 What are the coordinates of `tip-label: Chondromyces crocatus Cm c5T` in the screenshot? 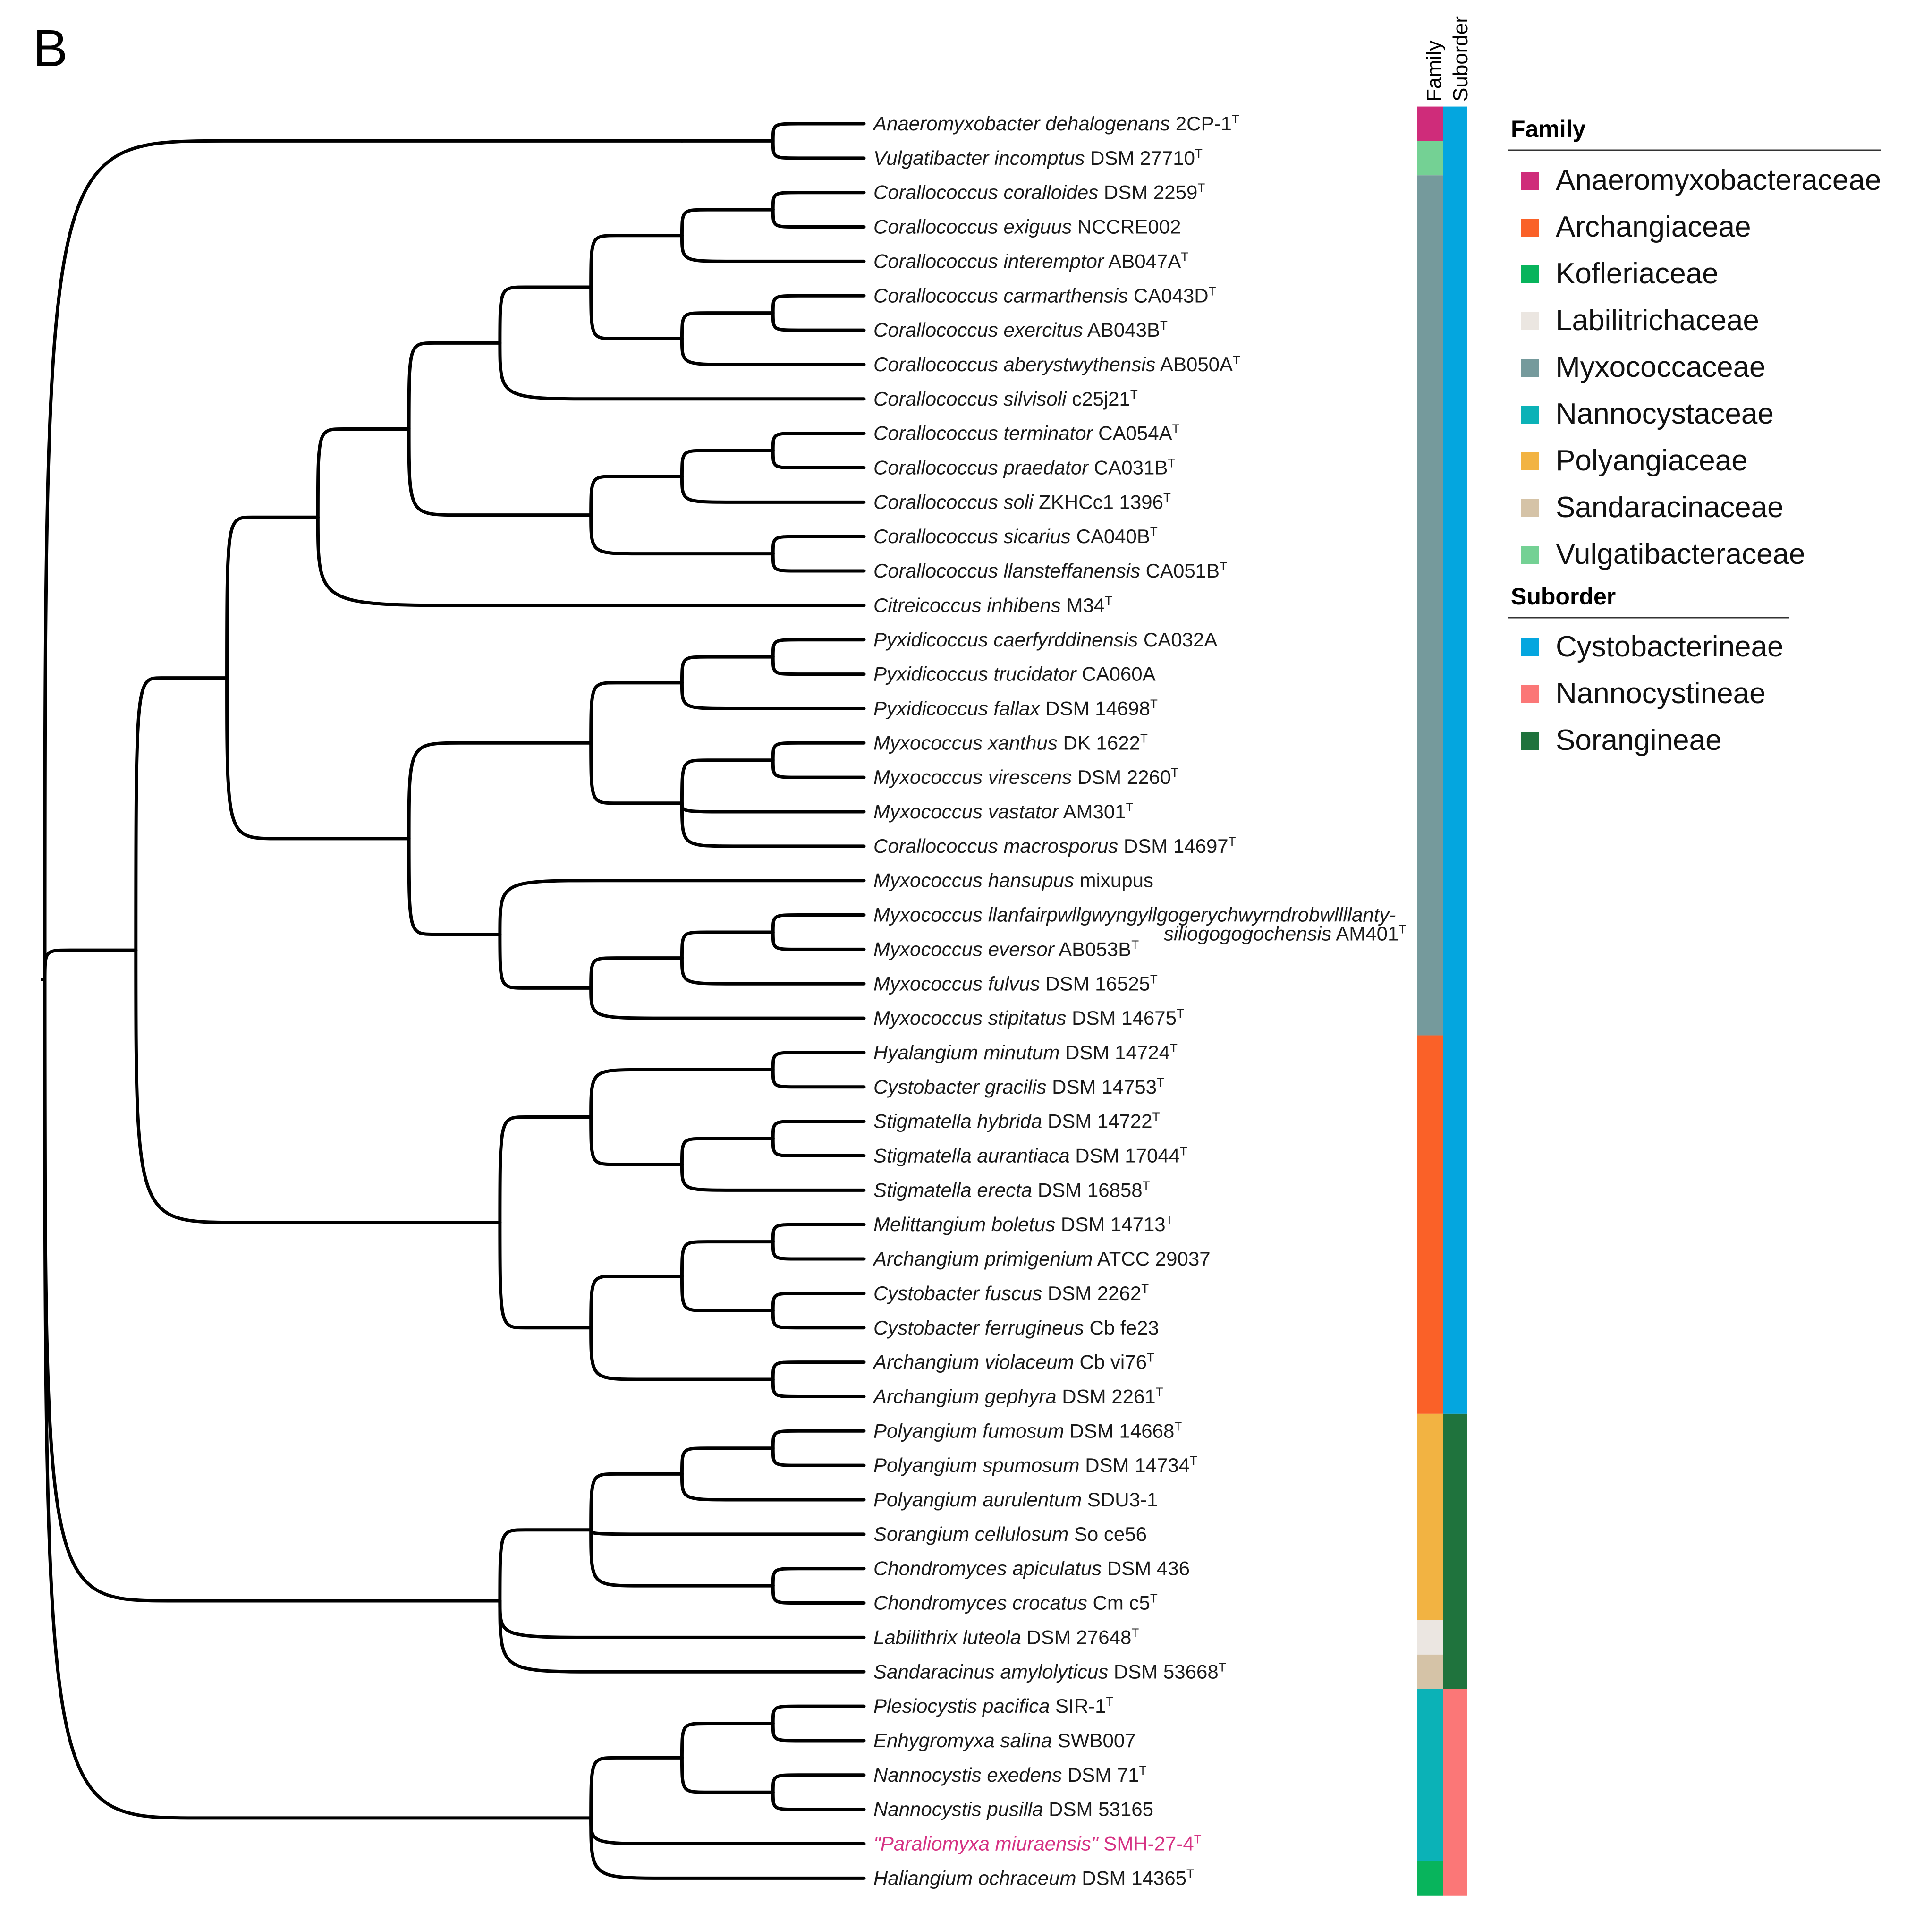 It's located at (1015, 1602).